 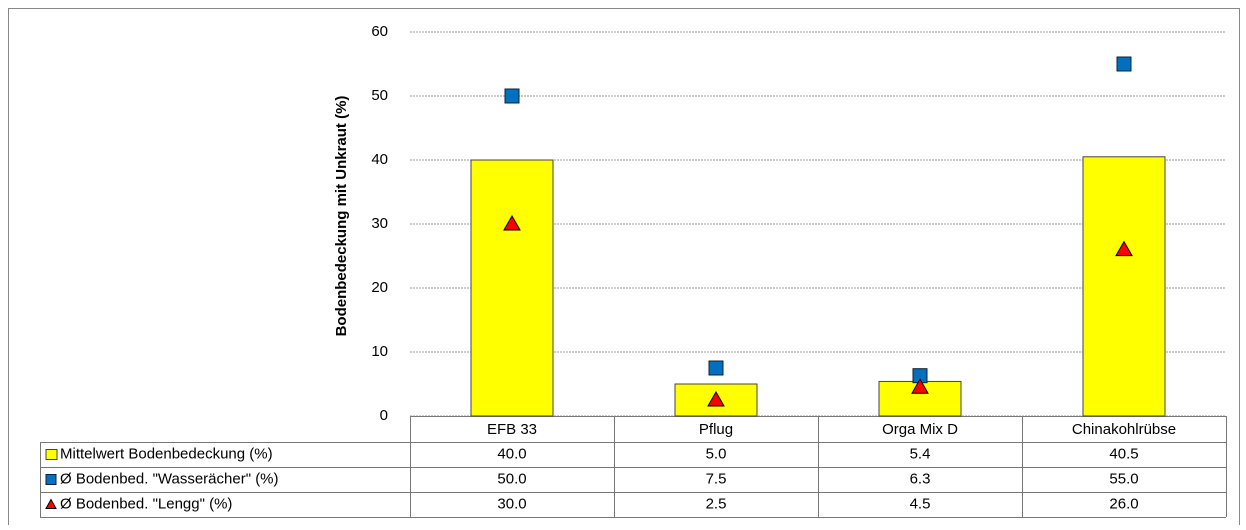 I want to click on y-tick-label: 50, so click(x=379, y=95).